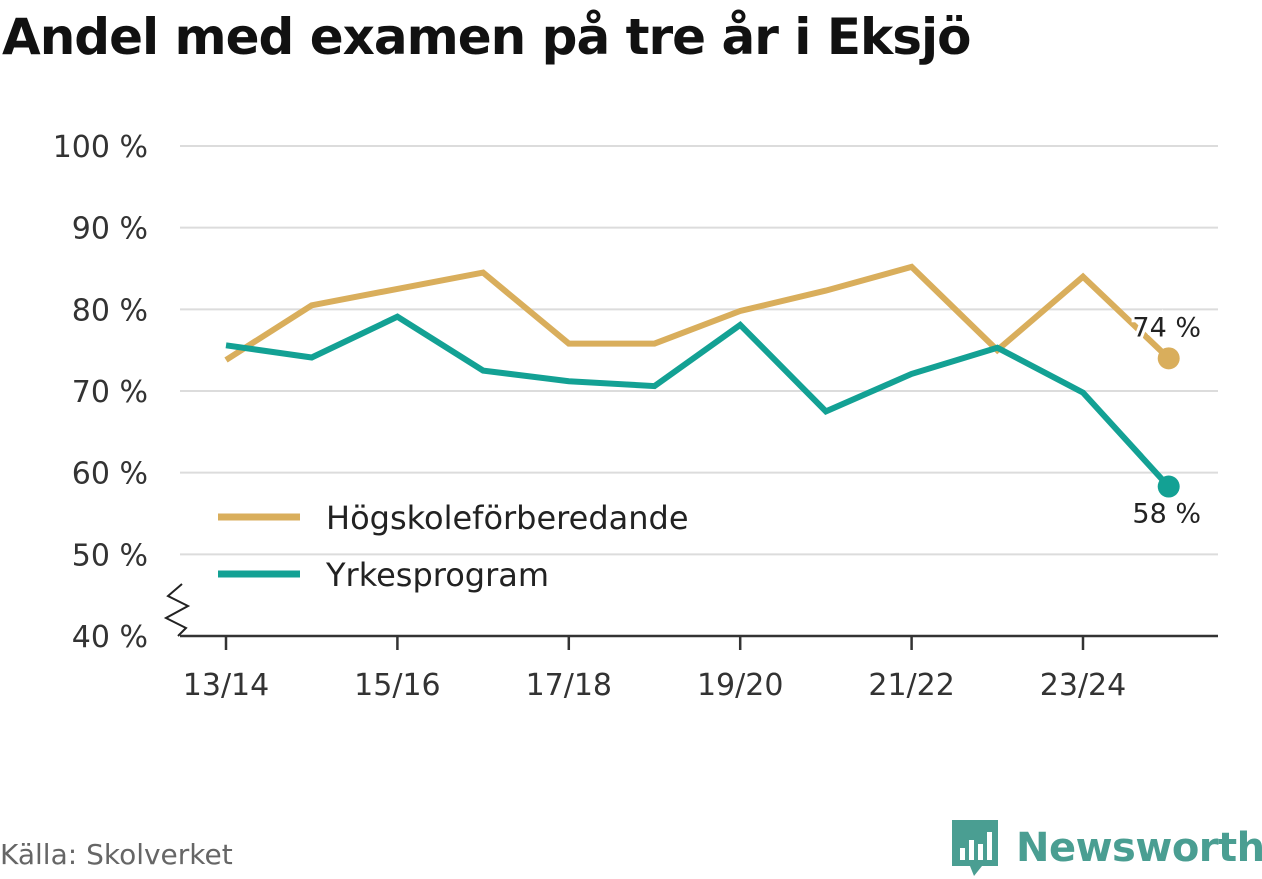 The image size is (1262, 879). What do you see at coordinates (116, 854) in the screenshot?
I see `source-note: Källa: Skolverket` at bounding box center [116, 854].